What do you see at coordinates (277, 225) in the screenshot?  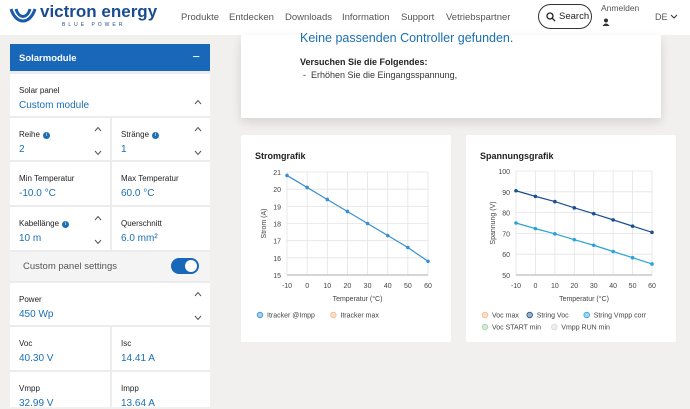 I see `y-tick-label: 18` at bounding box center [277, 225].